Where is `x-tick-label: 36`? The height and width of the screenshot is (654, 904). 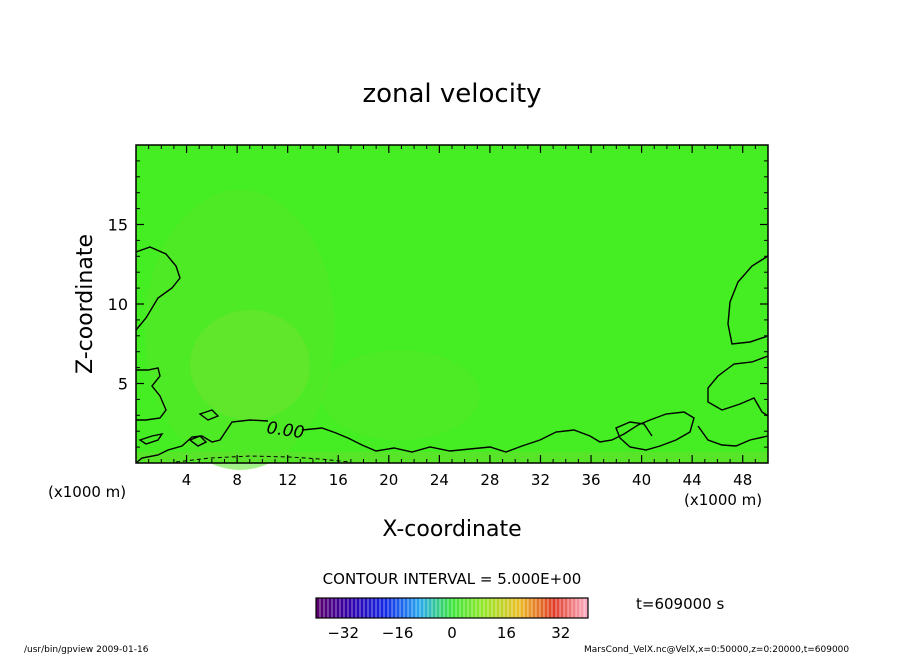
x-tick-label: 36 is located at coordinates (590, 480).